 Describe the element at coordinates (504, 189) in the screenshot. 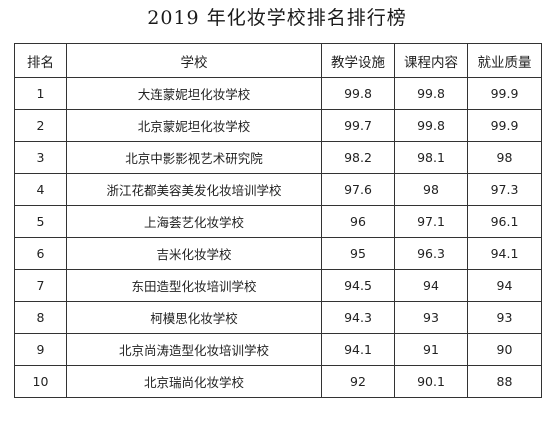

I see `cell-employment-quality: 97.3` at that location.